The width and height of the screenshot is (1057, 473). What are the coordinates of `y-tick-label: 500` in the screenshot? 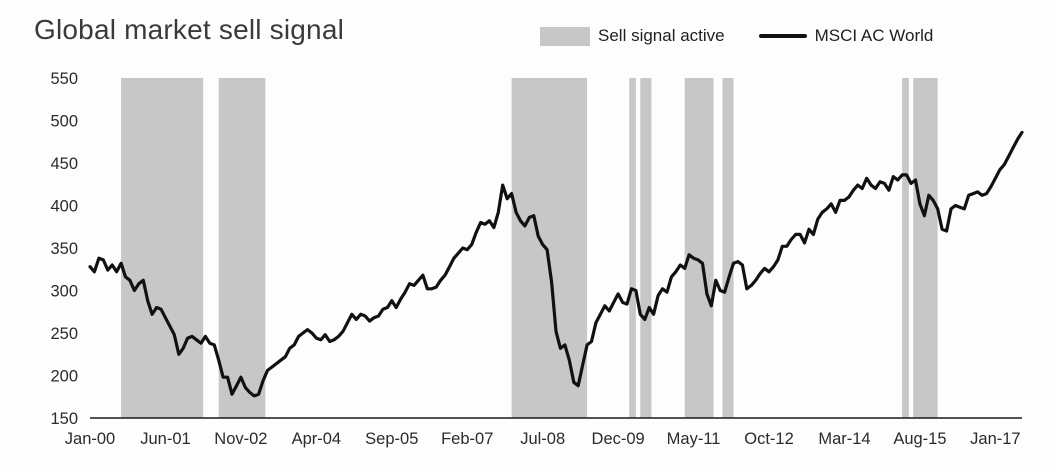 It's located at (64, 121).